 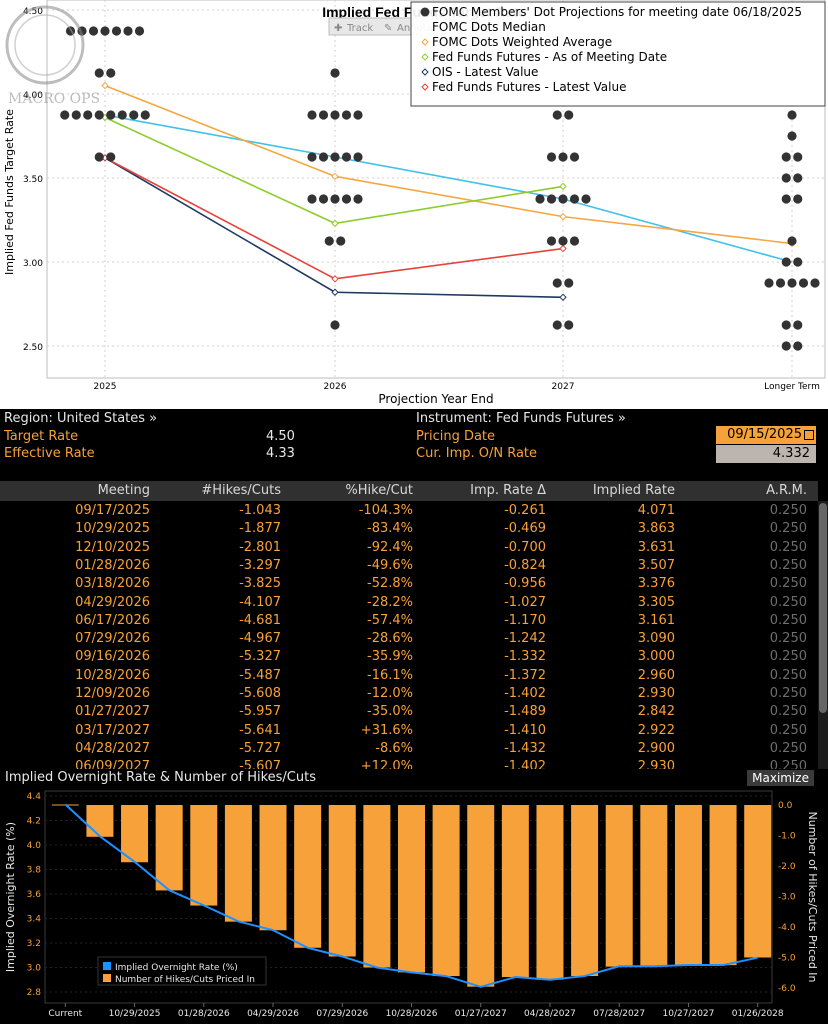 I want to click on table-row: 10/28/2026 -5.487 -16.1% -1.372 2.960 0.250, so click(x=409, y=676).